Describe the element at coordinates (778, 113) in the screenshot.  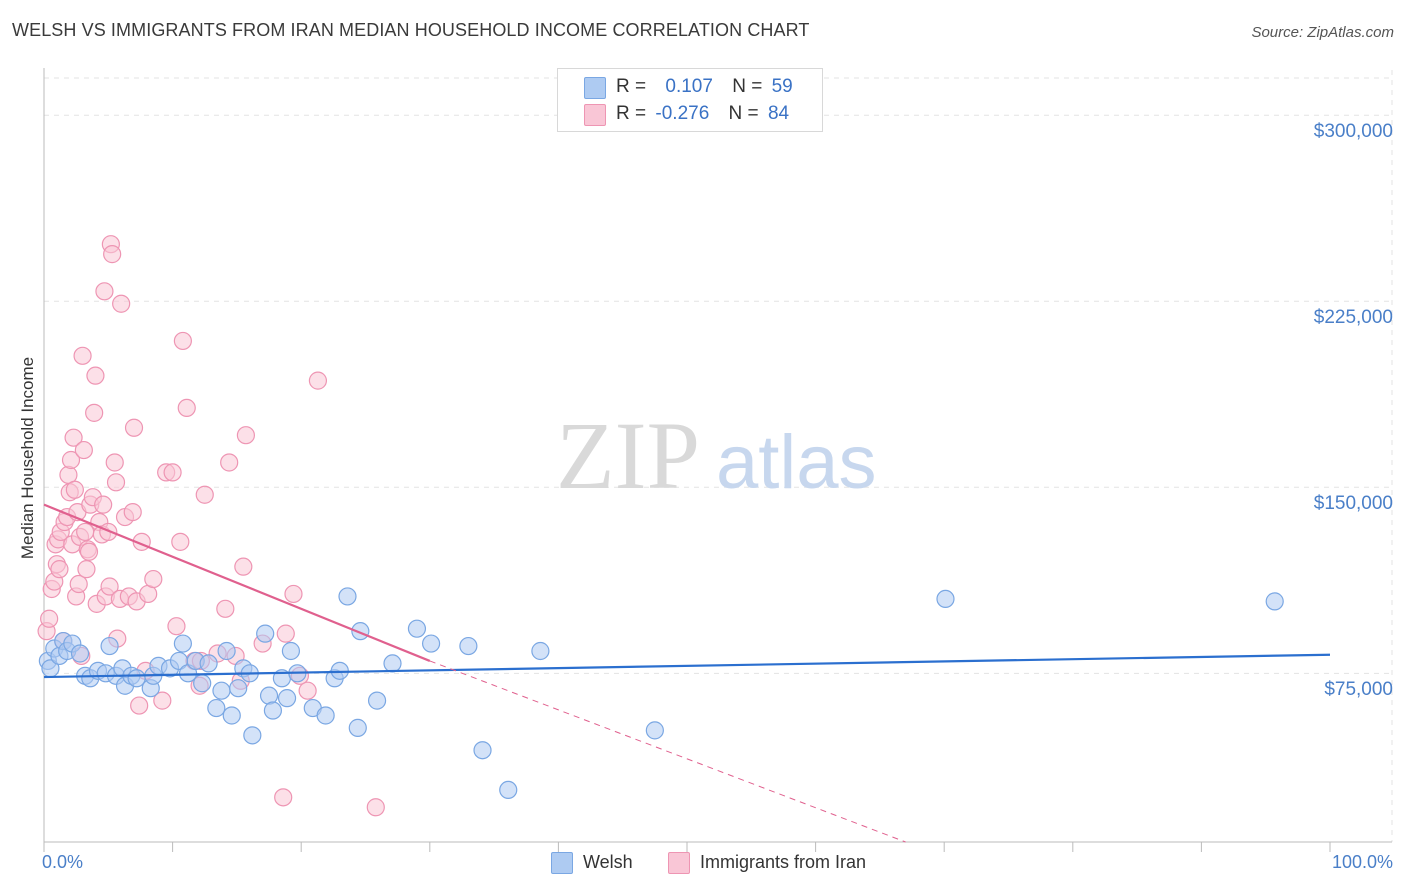
I see `iran-n-value: 84` at that location.